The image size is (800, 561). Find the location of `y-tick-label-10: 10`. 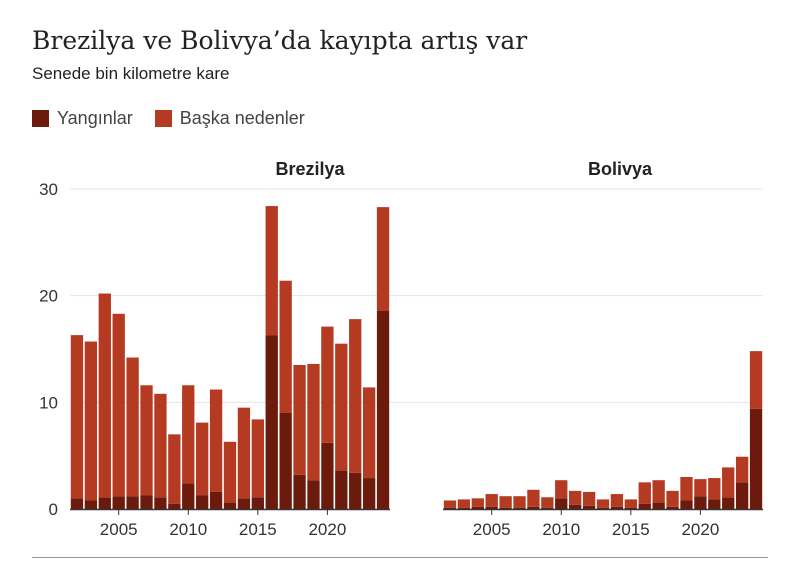

y-tick-label-10: 10 is located at coordinates (48, 402).